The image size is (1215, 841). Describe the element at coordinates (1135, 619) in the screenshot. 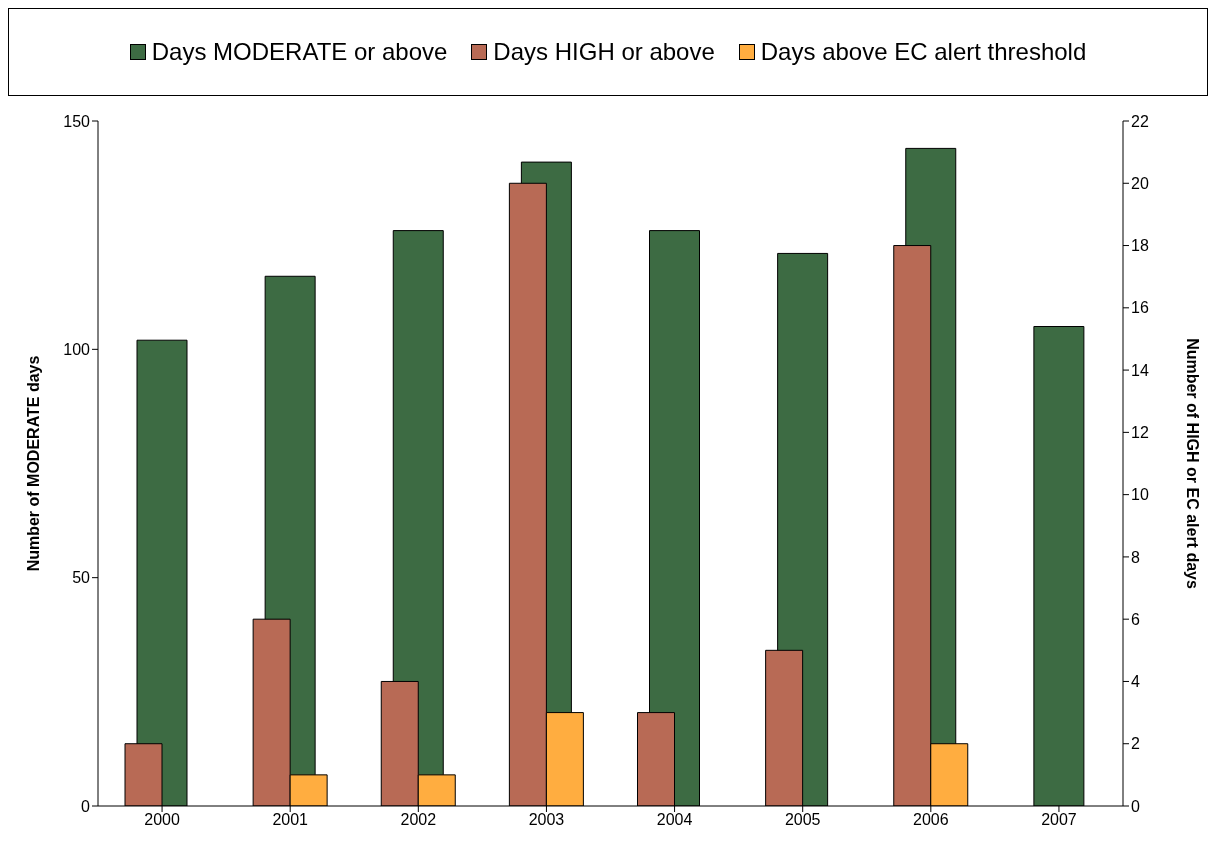

I see `y2-tick-label: 6` at that location.